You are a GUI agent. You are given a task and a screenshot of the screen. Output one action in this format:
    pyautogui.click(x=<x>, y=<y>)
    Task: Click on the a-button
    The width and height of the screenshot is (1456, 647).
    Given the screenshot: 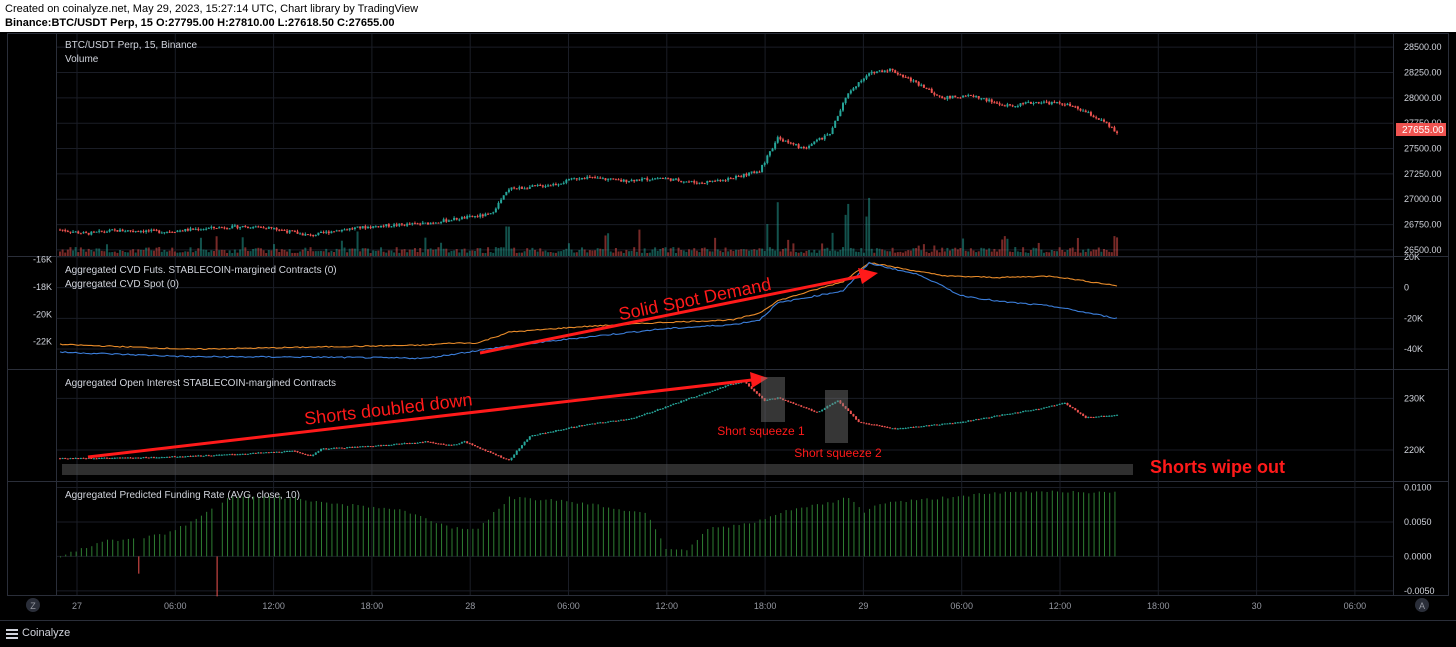 What is the action you would take?
    pyautogui.click(x=1422, y=605)
    